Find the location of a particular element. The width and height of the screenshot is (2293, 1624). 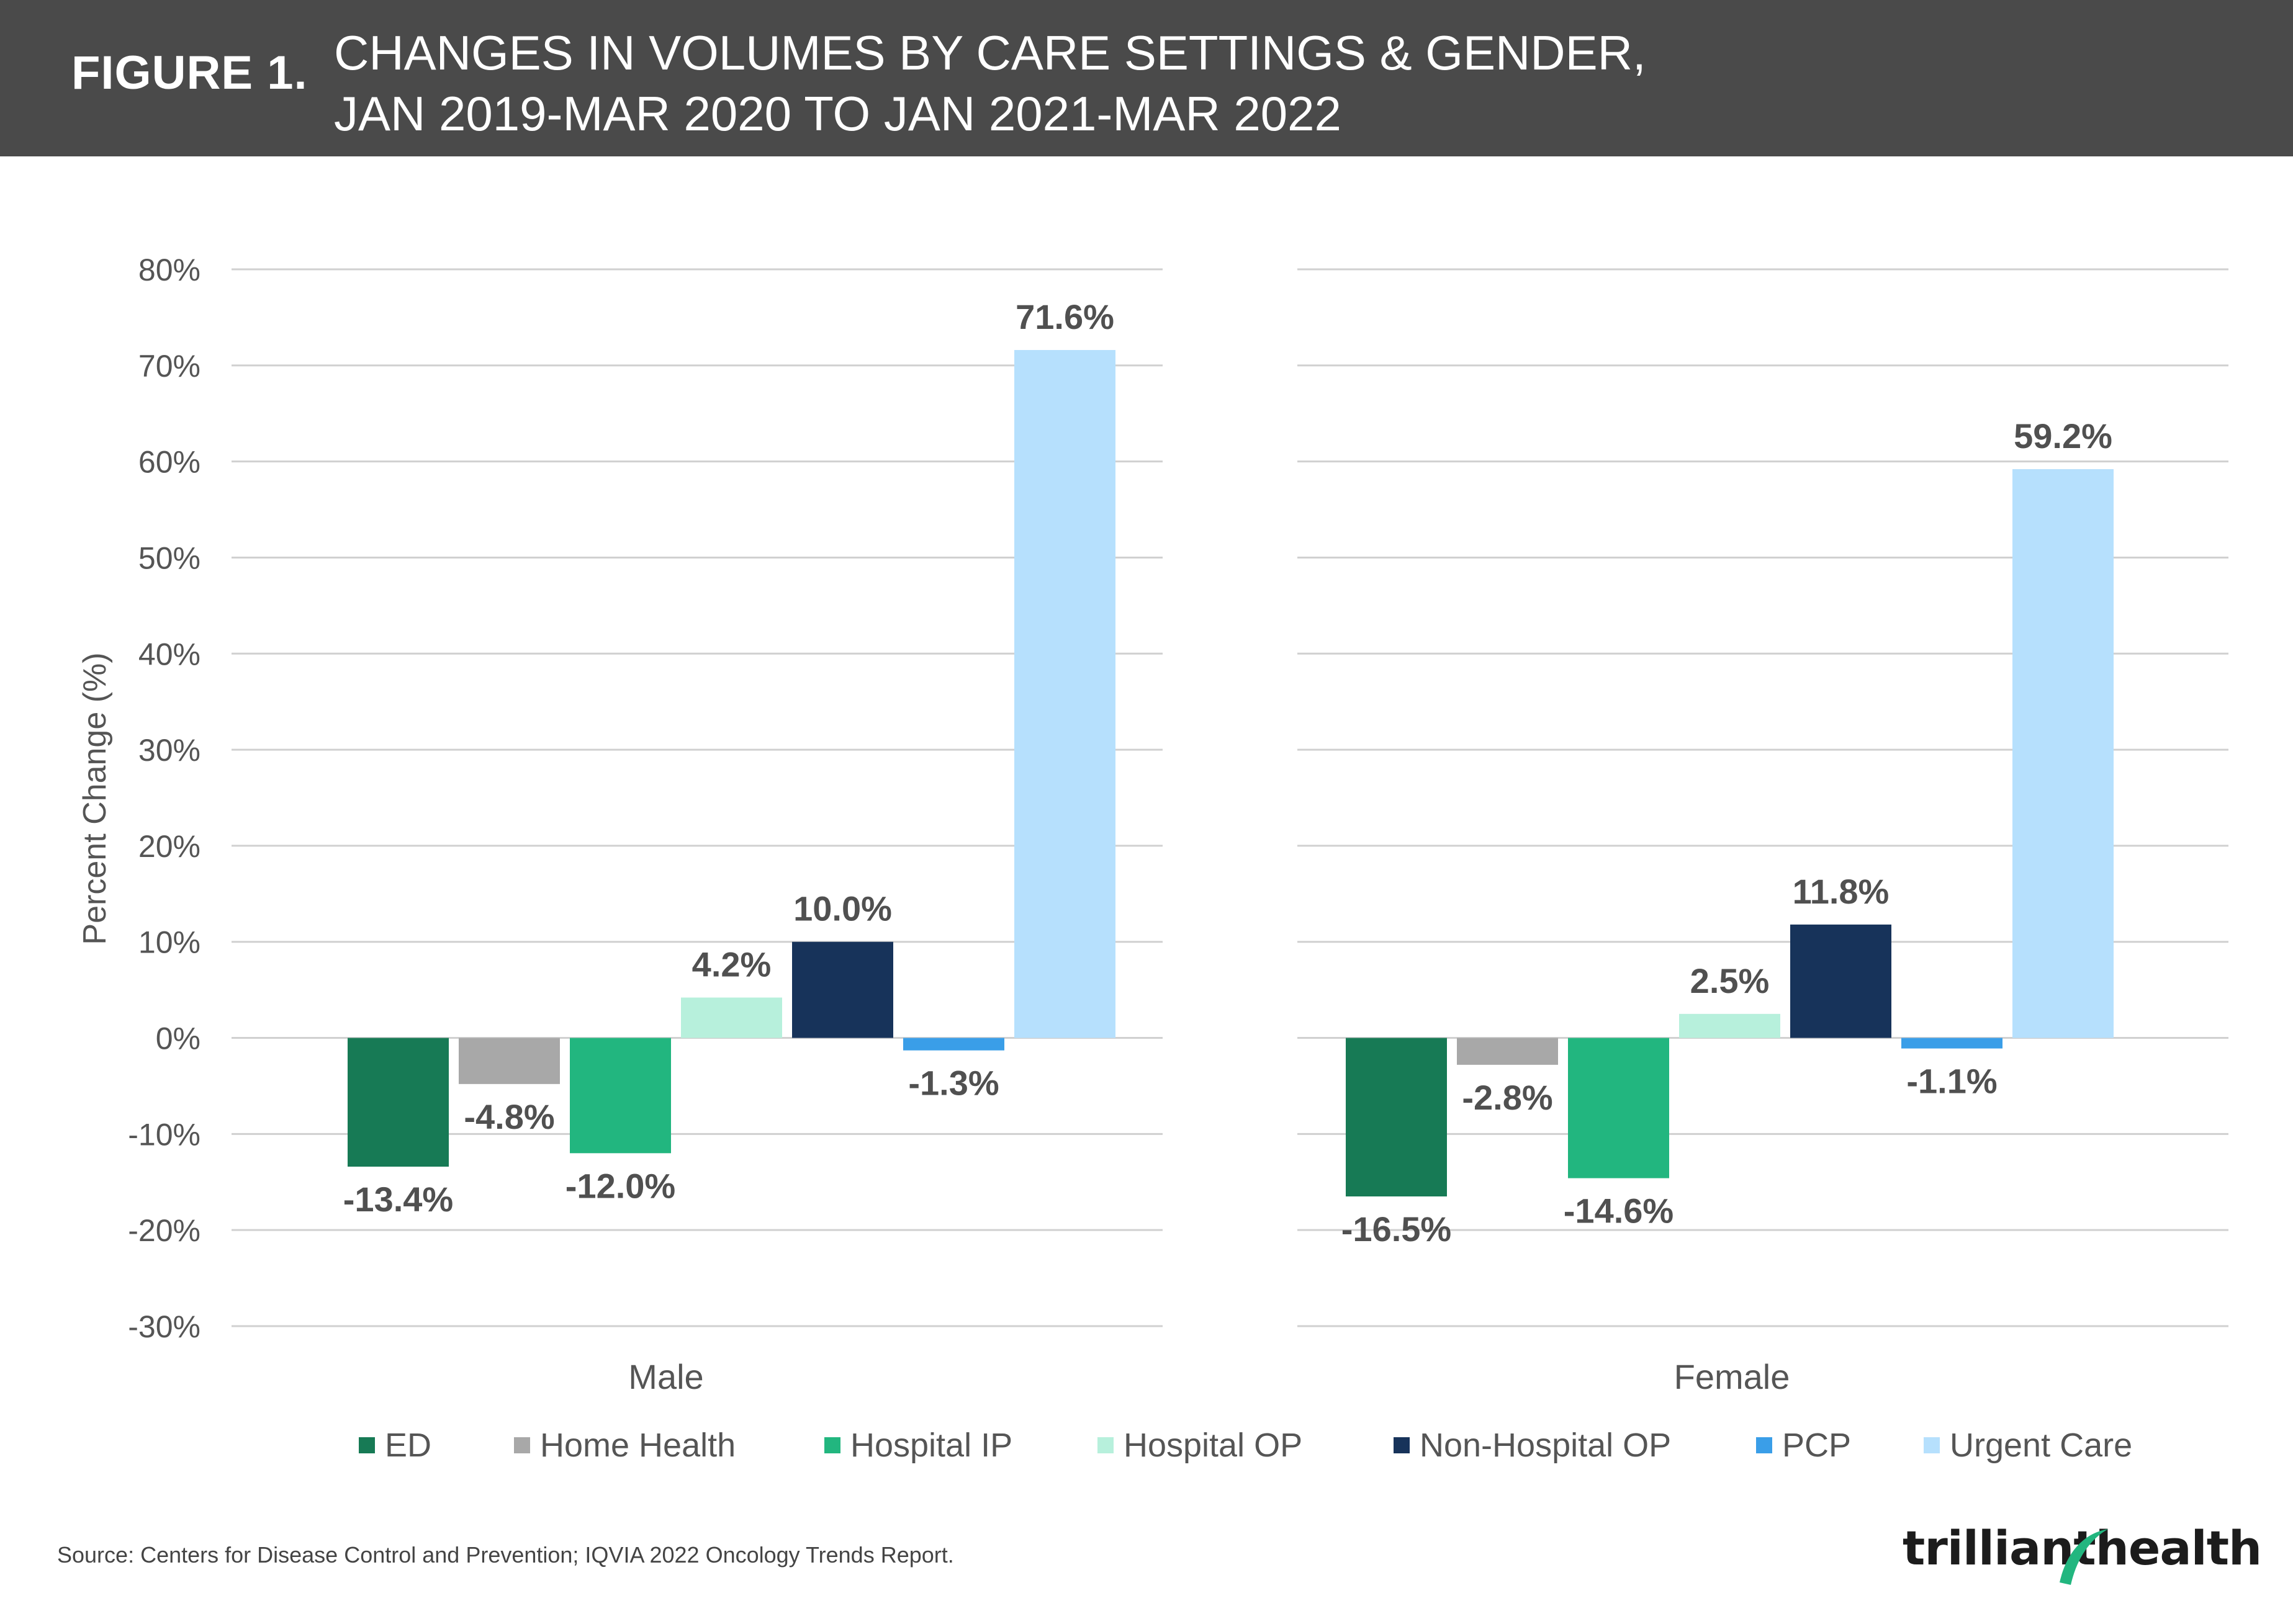

value-label: 4.2% is located at coordinates (732, 964).